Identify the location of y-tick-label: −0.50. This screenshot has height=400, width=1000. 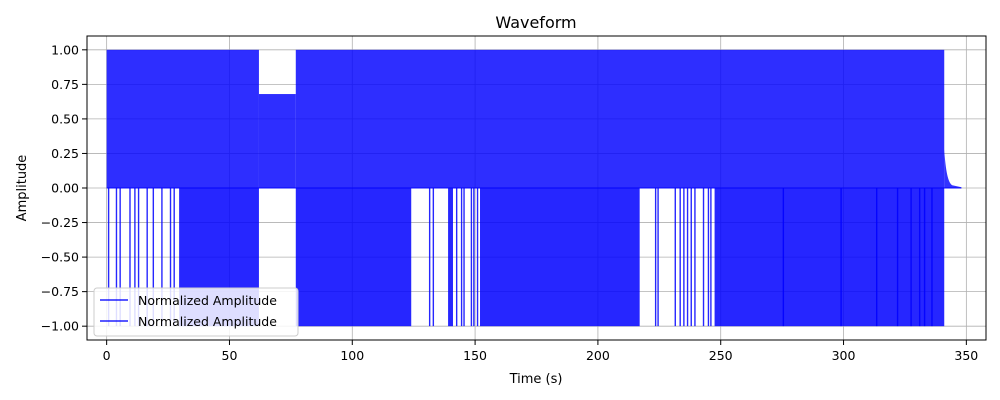
(60, 257).